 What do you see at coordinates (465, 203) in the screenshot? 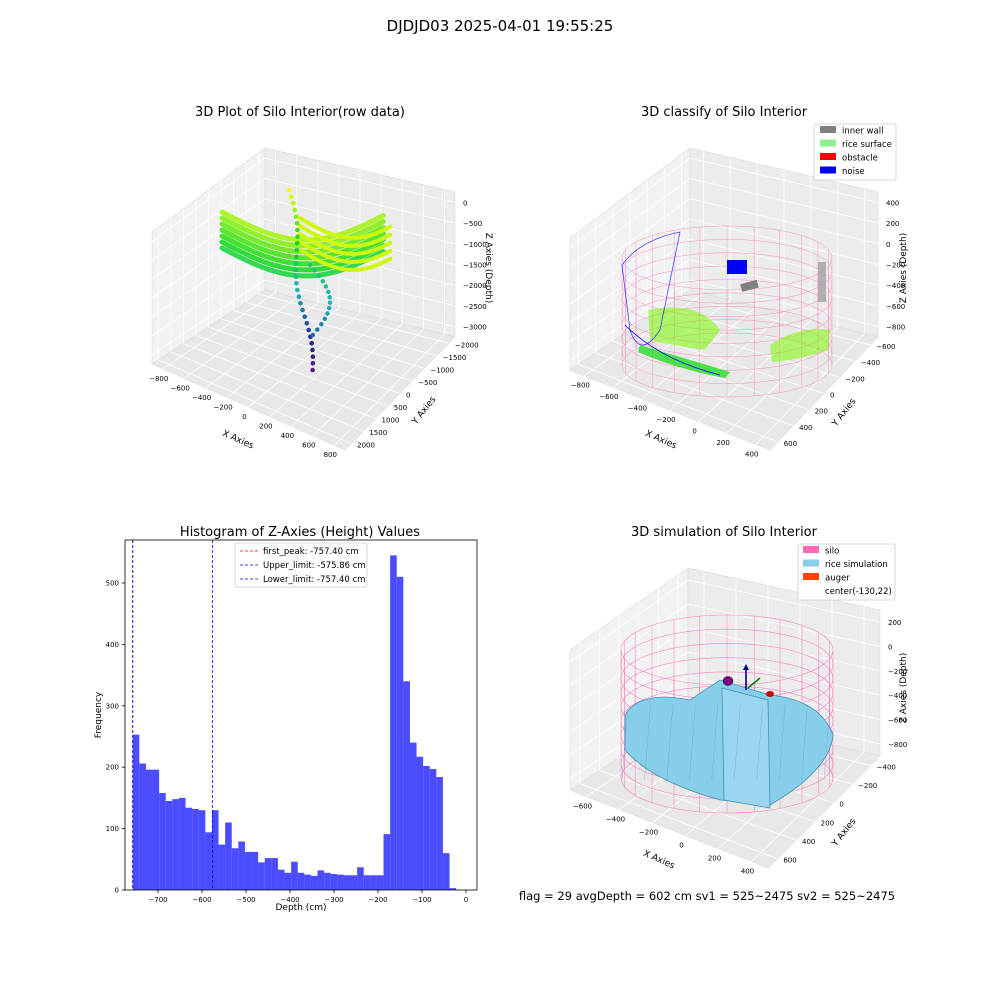
I see `z-tick-label: 0` at bounding box center [465, 203].